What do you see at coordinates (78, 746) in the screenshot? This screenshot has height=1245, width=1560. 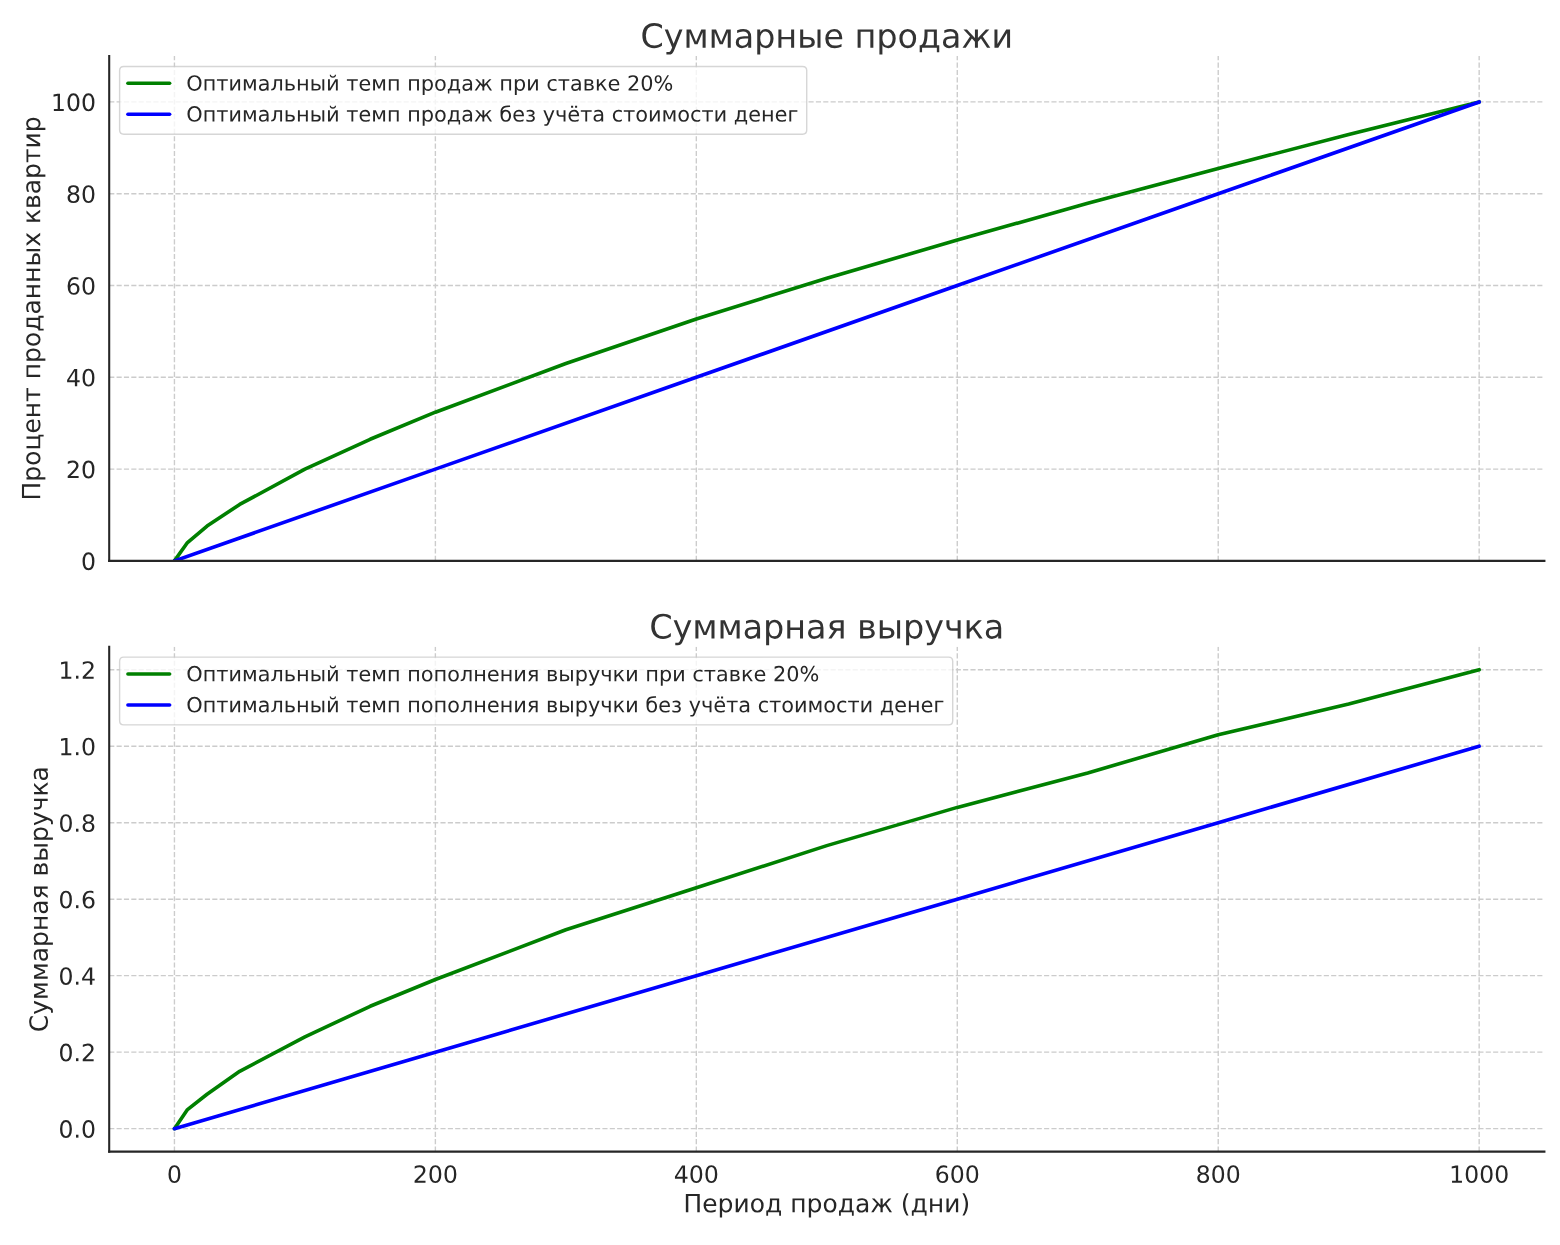 I see `y-tick-label: 1.0` at bounding box center [78, 746].